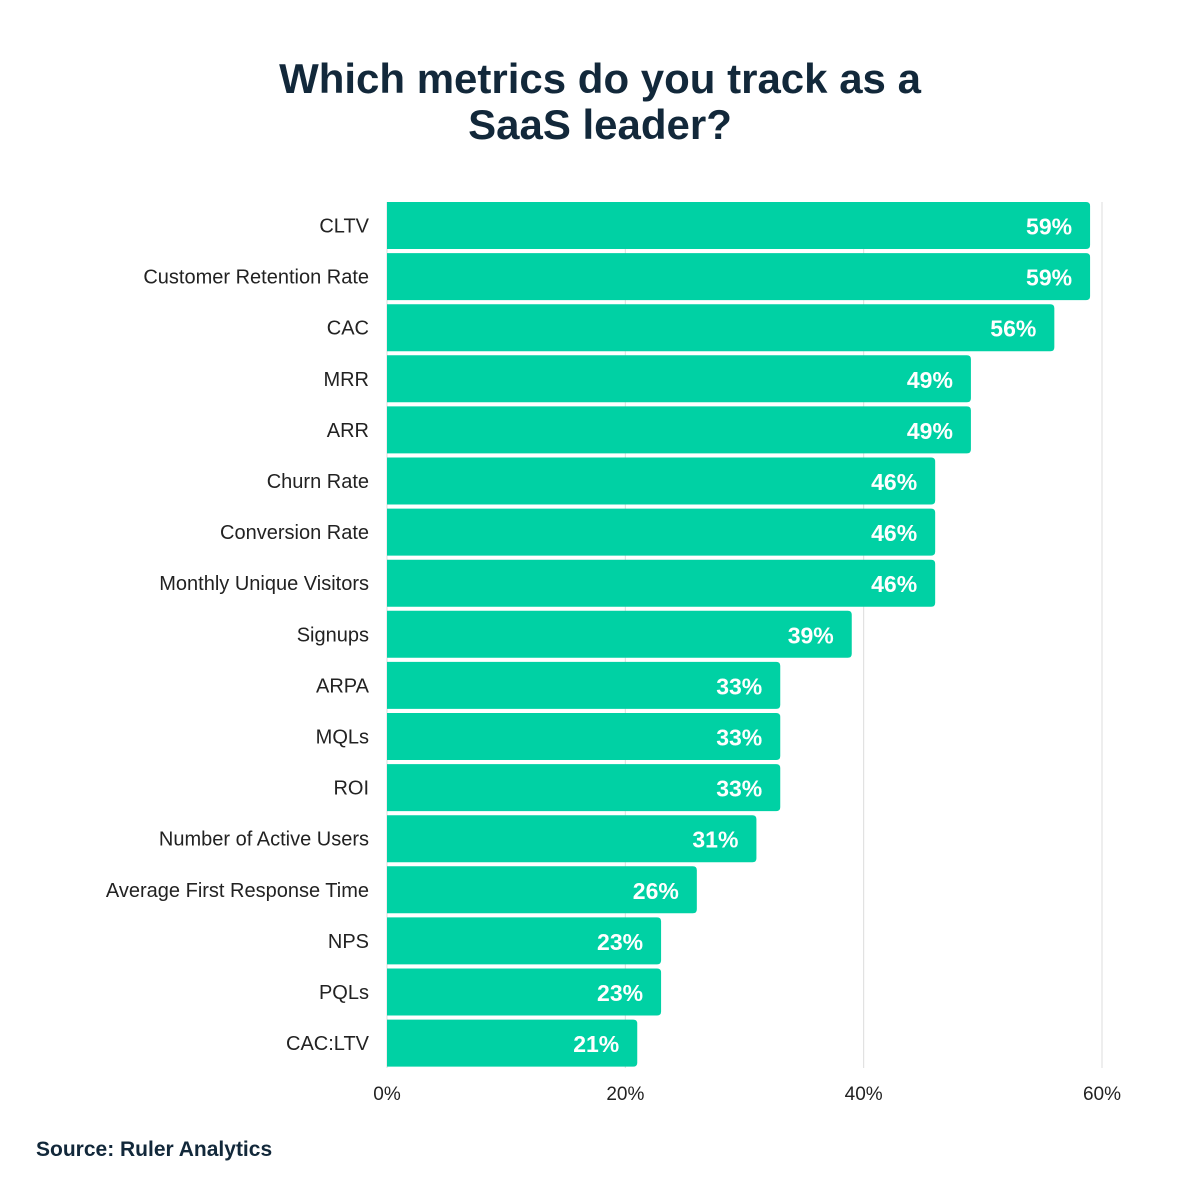 The height and width of the screenshot is (1200, 1200). I want to click on category-label: ARR, so click(348, 431).